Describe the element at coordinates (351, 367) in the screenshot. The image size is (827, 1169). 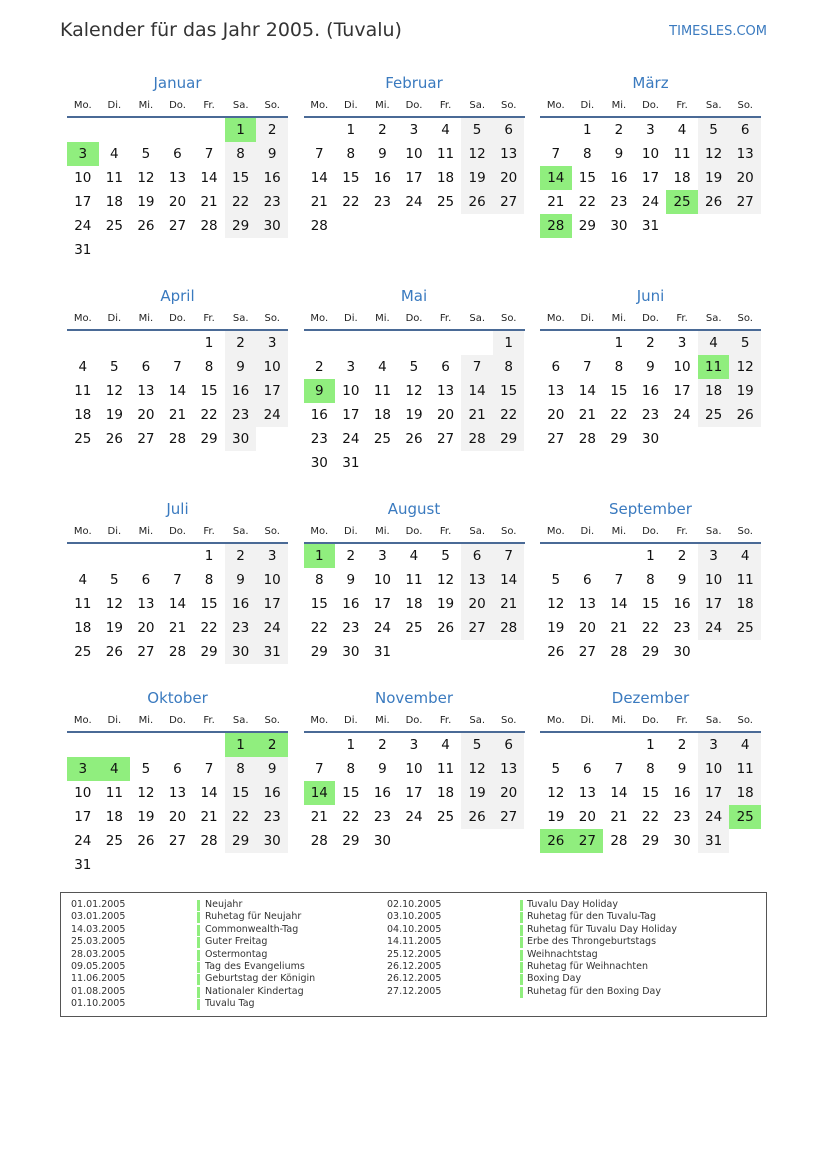
I see `day-cell: 3` at that location.